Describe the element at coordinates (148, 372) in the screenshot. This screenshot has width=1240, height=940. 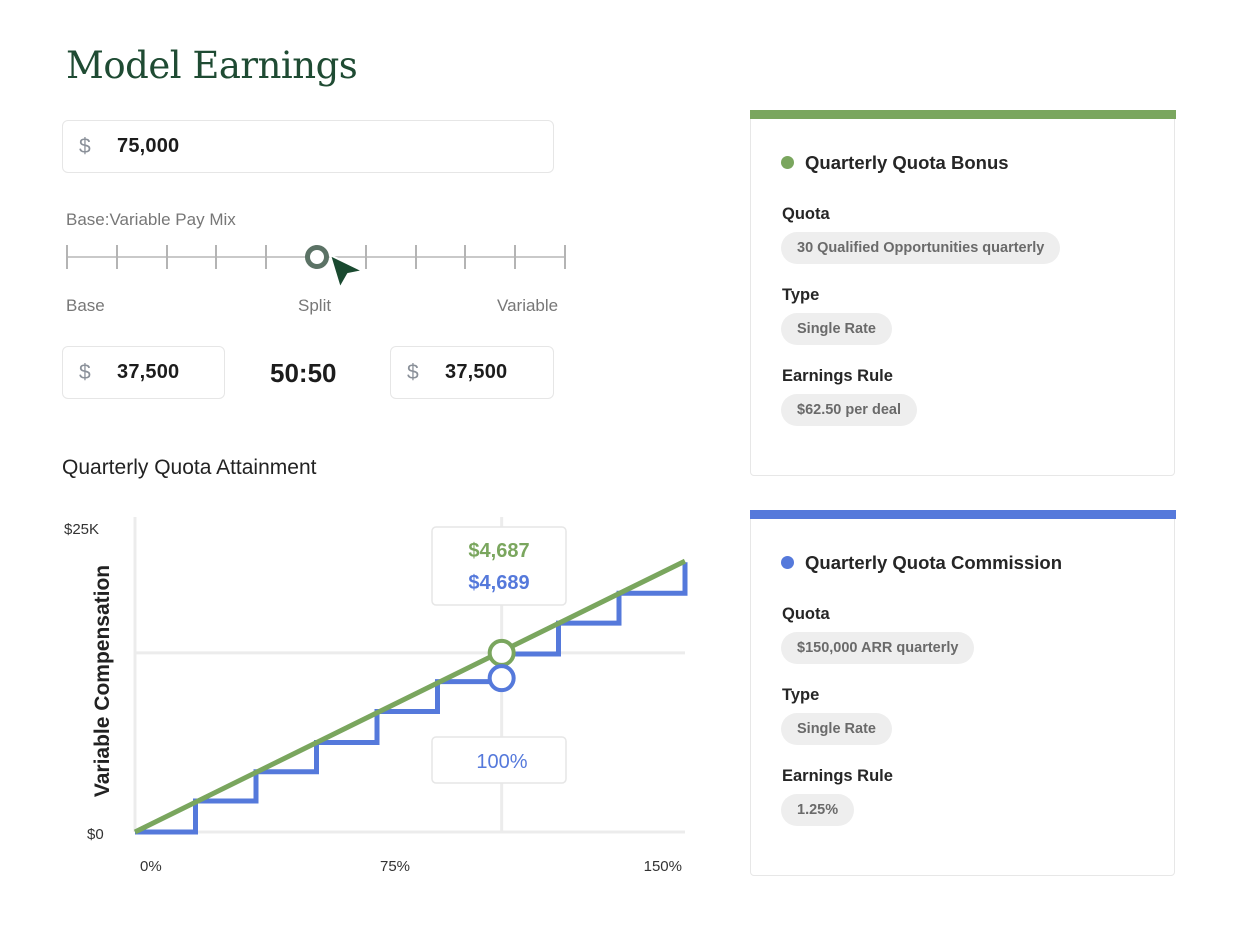
I see `base-pay-value: 37,500` at that location.